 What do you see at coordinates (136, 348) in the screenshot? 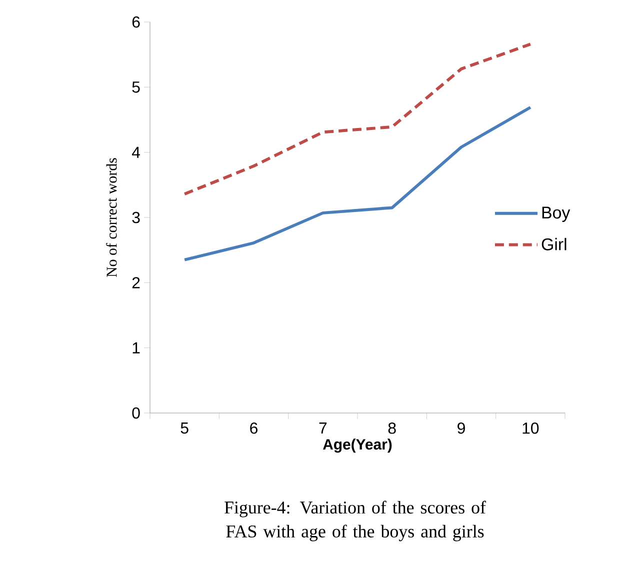
I see `y-tick-label: 1` at bounding box center [136, 348].